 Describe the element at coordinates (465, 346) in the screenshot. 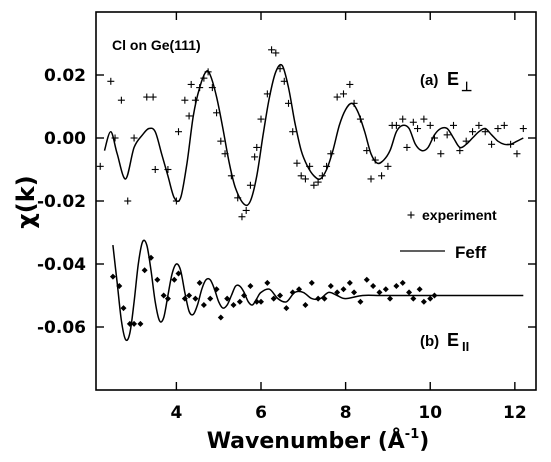

I see `panel-b-field-sub: II` at that location.